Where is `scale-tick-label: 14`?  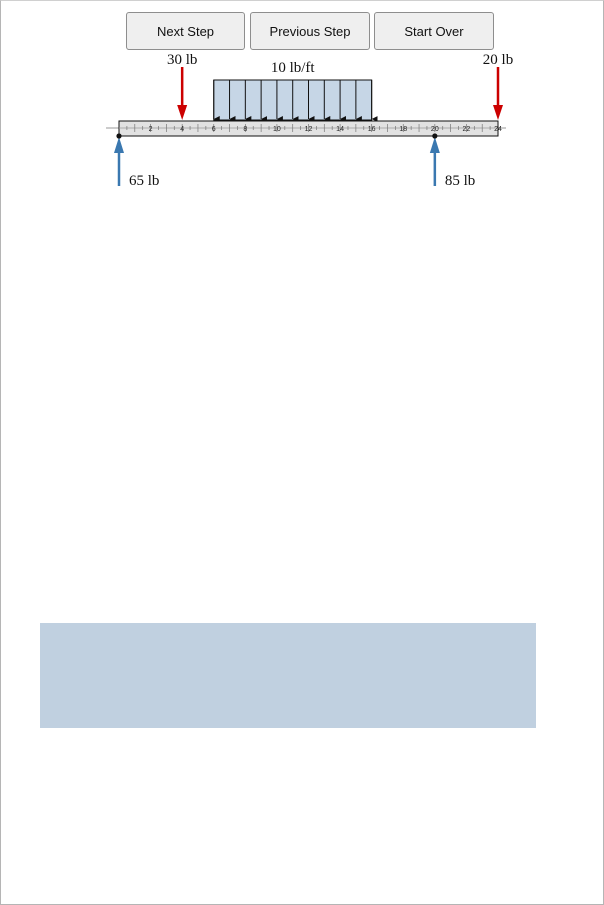
scale-tick-label: 14 is located at coordinates (340, 129).